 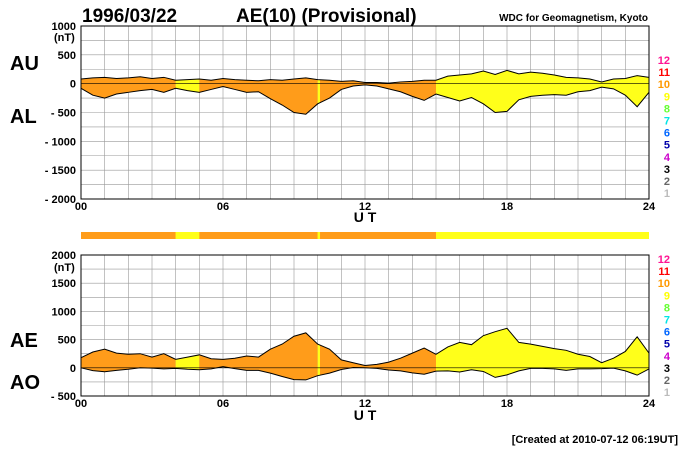 I want to click on y-tick-label: 1500, so click(x=64, y=284).